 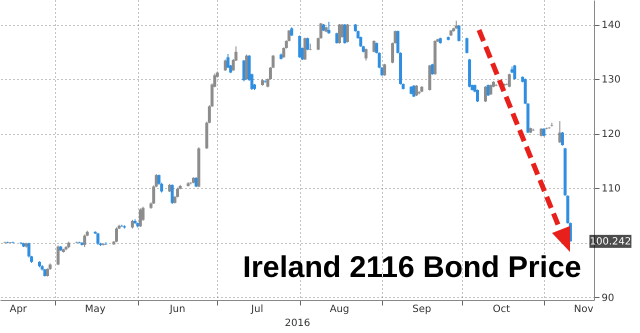 What do you see at coordinates (95, 309) in the screenshot?
I see `x-tick-label: May` at bounding box center [95, 309].